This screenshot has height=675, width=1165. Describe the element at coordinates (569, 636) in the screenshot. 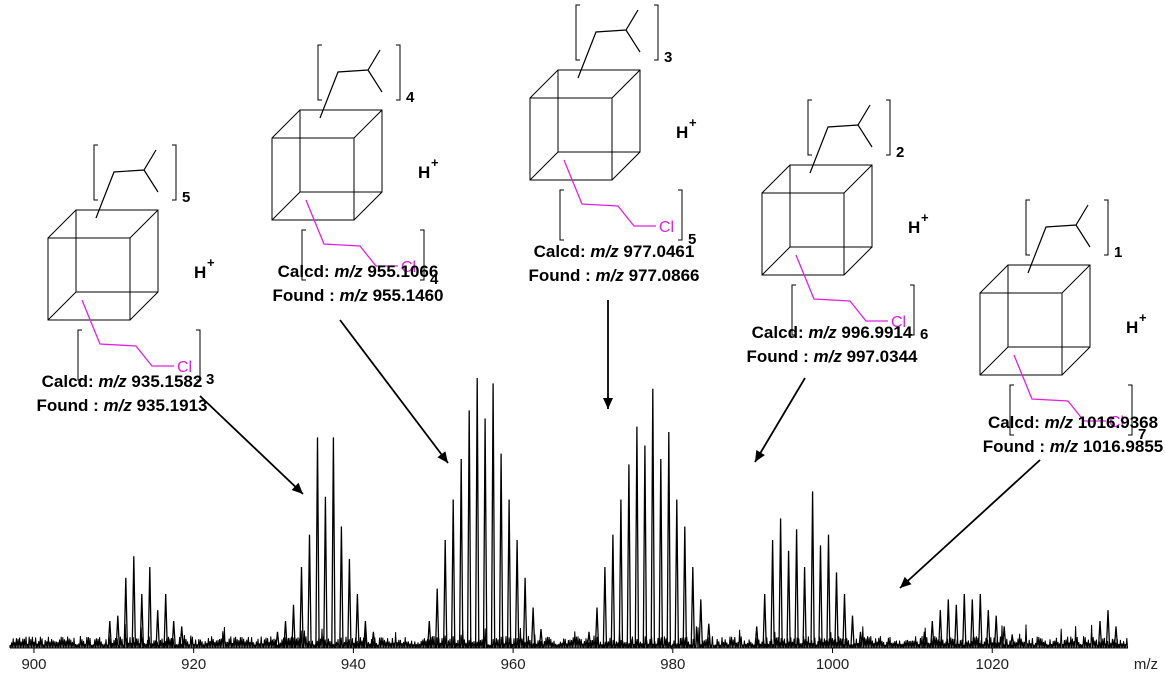

I see `noise-baseline` at that location.